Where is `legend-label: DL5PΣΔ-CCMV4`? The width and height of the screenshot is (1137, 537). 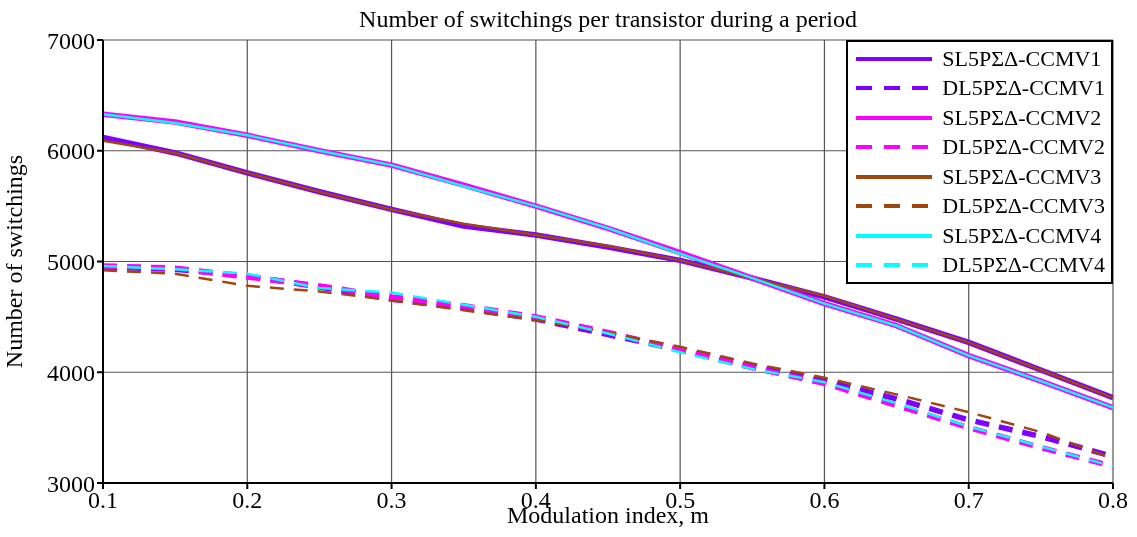
legend-label: DL5PΣΔ-CCMV4 is located at coordinates (1023, 265).